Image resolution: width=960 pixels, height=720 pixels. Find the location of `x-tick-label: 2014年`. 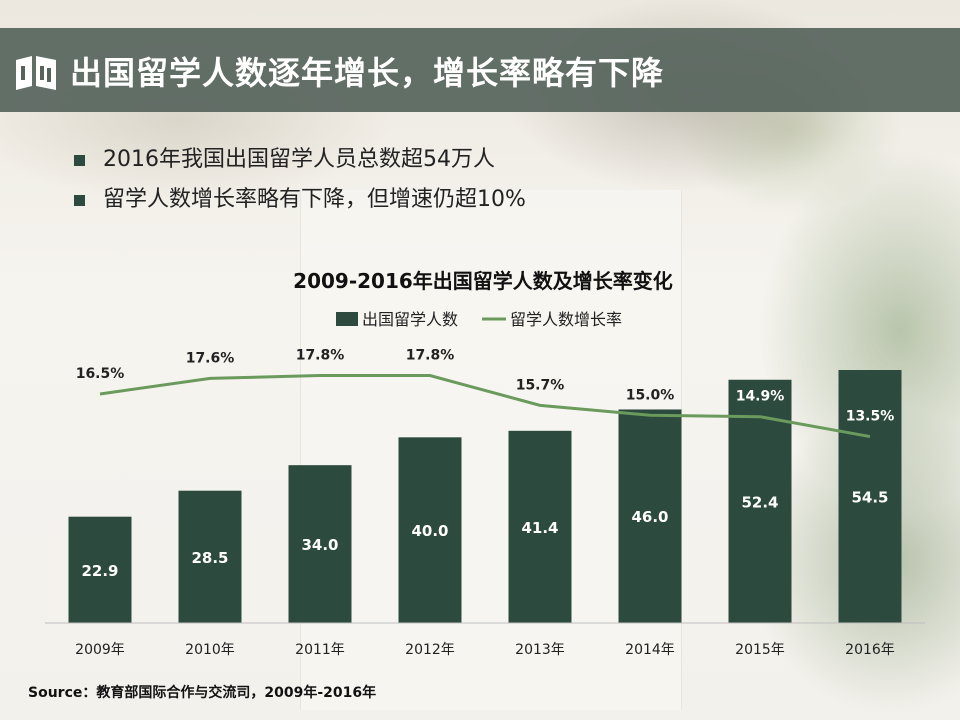

x-tick-label: 2014年 is located at coordinates (650, 650).